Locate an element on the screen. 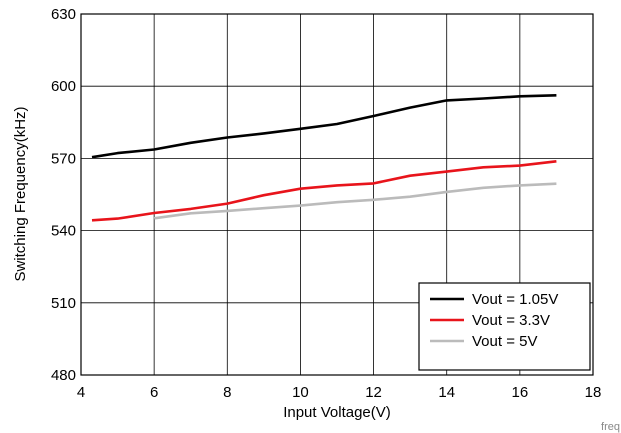  y-tick-label: 570 is located at coordinates (63, 158).